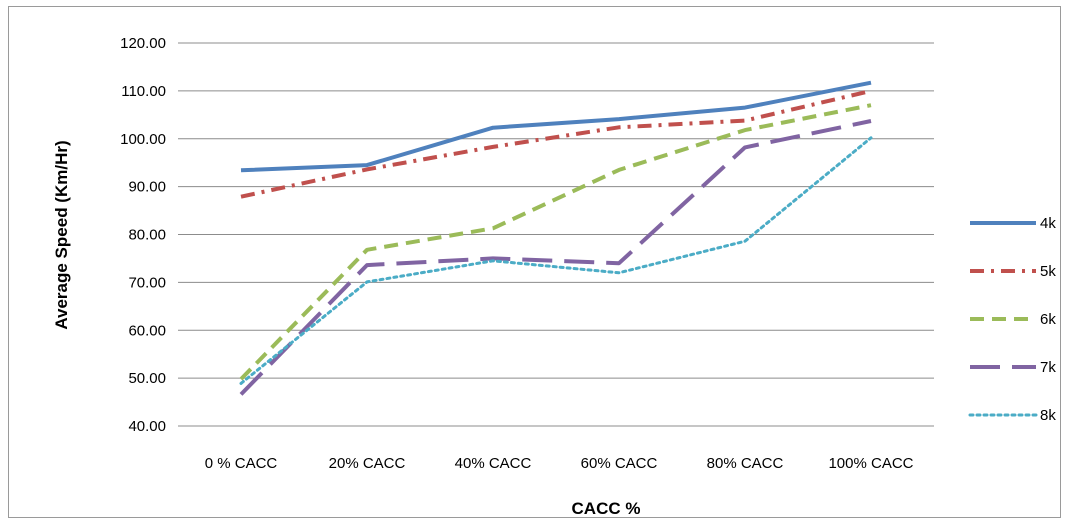  I want to click on x-tick-label: 40% CACC, so click(493, 463).